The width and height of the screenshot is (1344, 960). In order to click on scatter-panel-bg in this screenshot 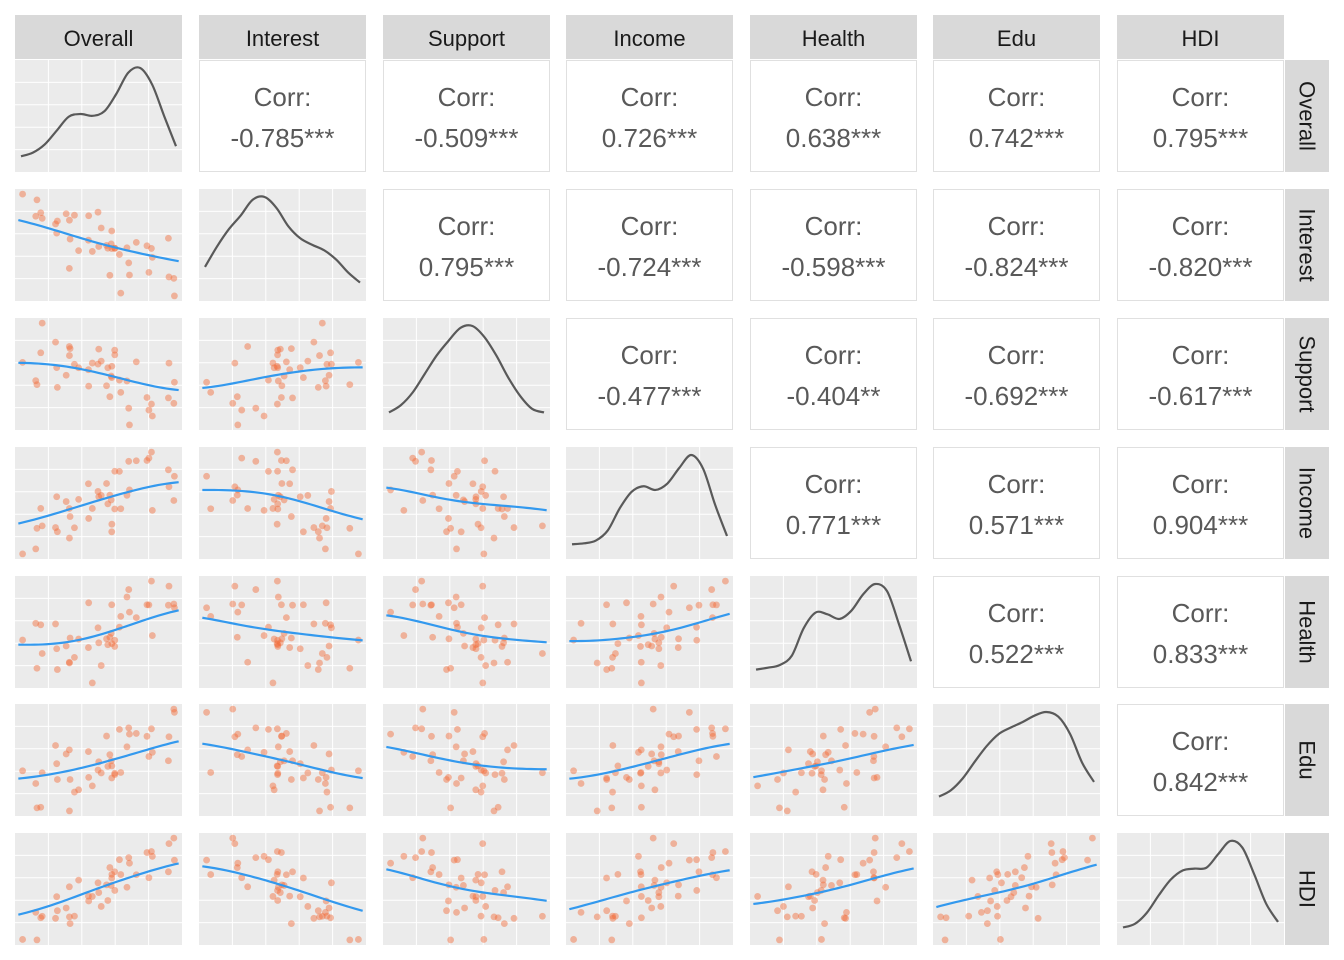, I will do `click(98, 503)`.